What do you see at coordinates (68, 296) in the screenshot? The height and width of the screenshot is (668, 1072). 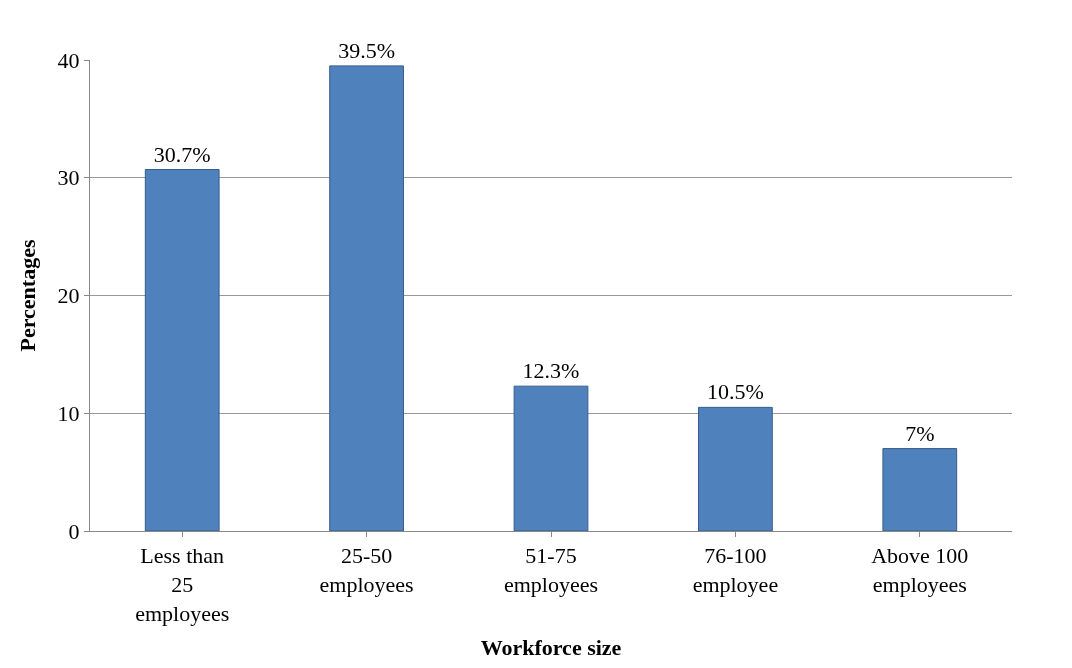 I see `y-tick-label: 20` at bounding box center [68, 296].